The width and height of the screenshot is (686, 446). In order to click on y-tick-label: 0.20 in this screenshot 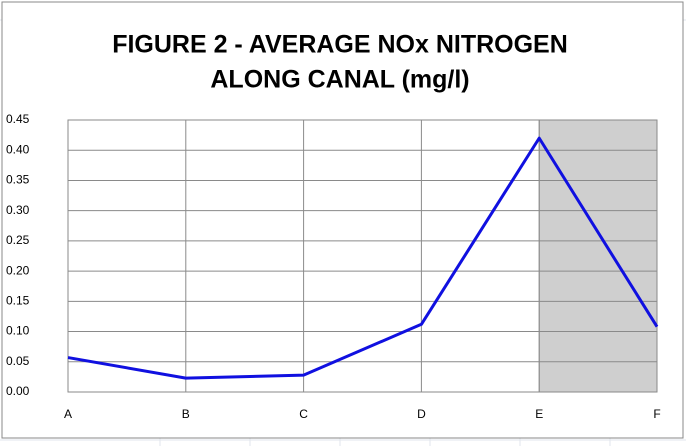, I will do `click(18, 270)`.